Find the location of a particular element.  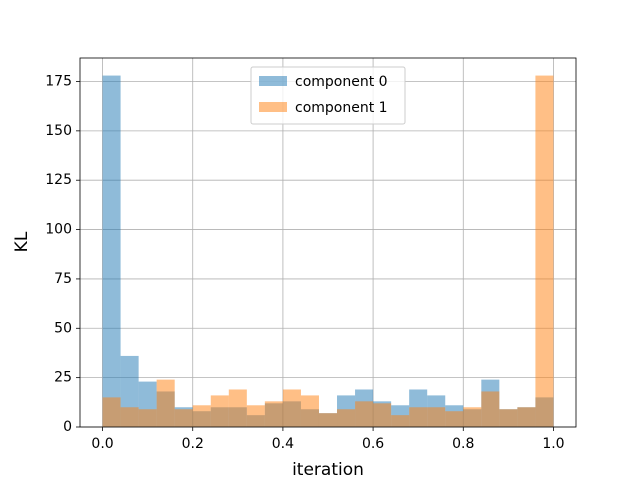

y-tick-label: 125 is located at coordinates (58, 180).